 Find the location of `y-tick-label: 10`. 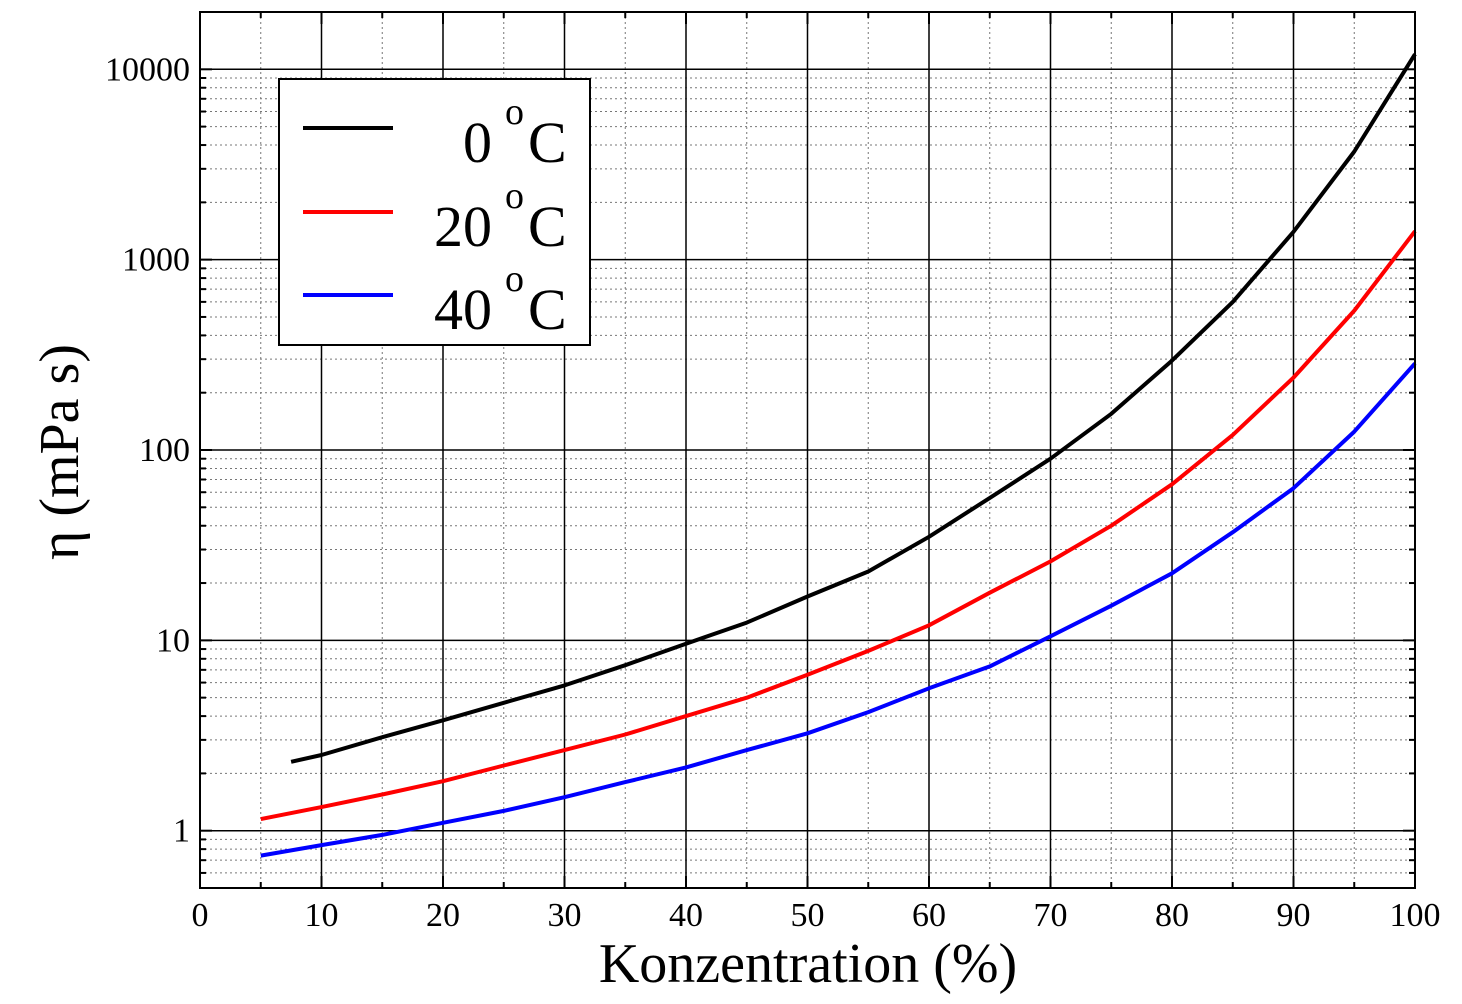

y-tick-label: 10 is located at coordinates (173, 640).